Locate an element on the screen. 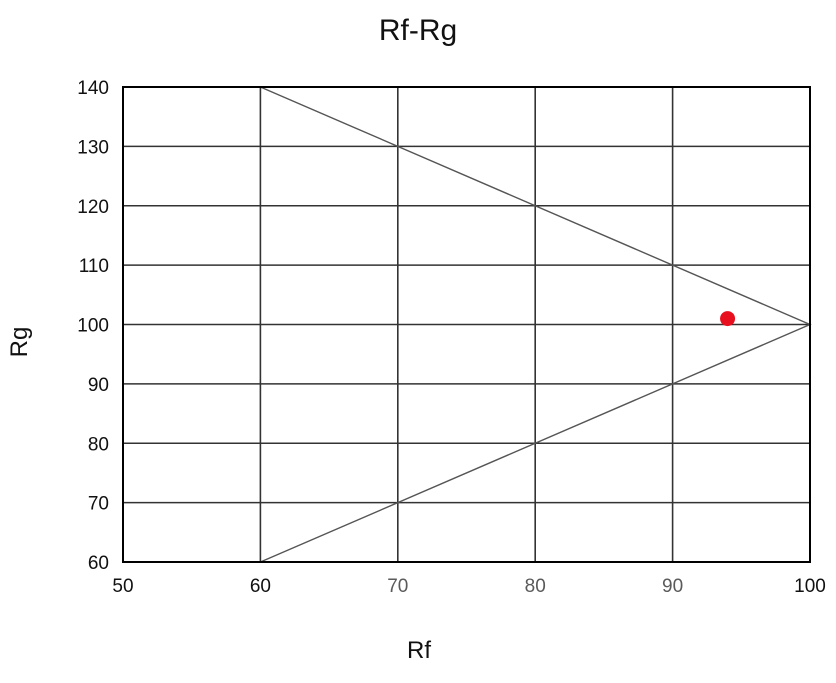 This screenshot has width=836, height=683. x-tick-labels: 50 60 70 80 90 100 is located at coordinates (468, 586).